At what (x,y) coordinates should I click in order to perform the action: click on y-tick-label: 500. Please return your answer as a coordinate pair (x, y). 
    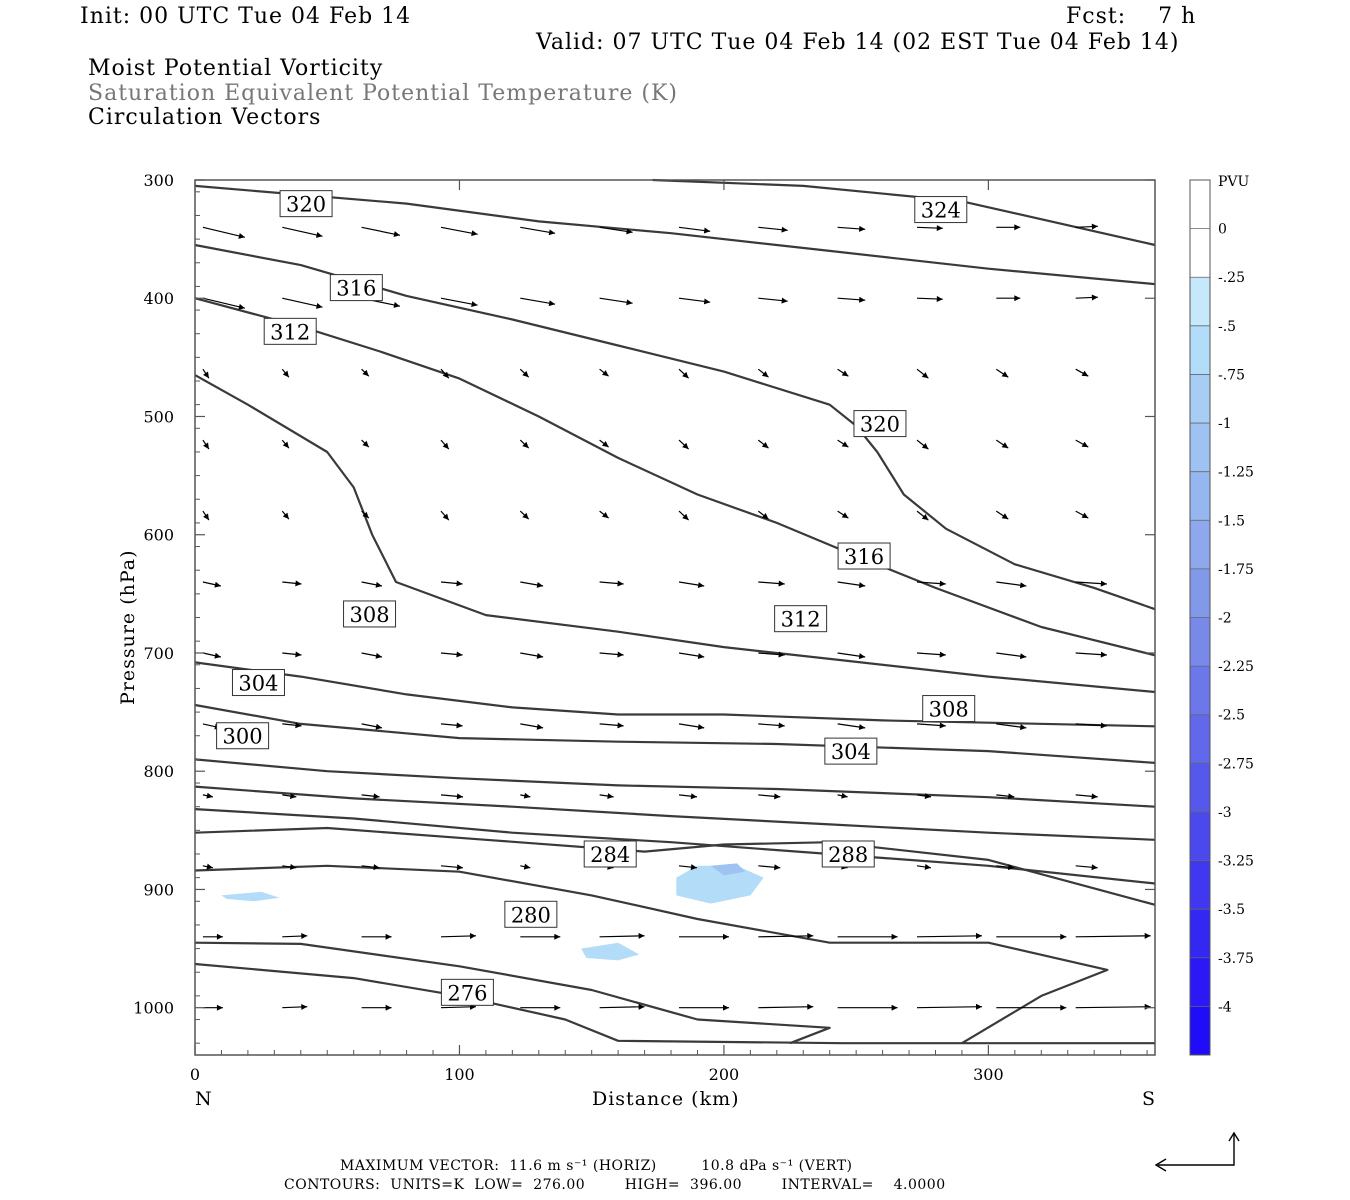
    Looking at the image, I should click on (158, 416).